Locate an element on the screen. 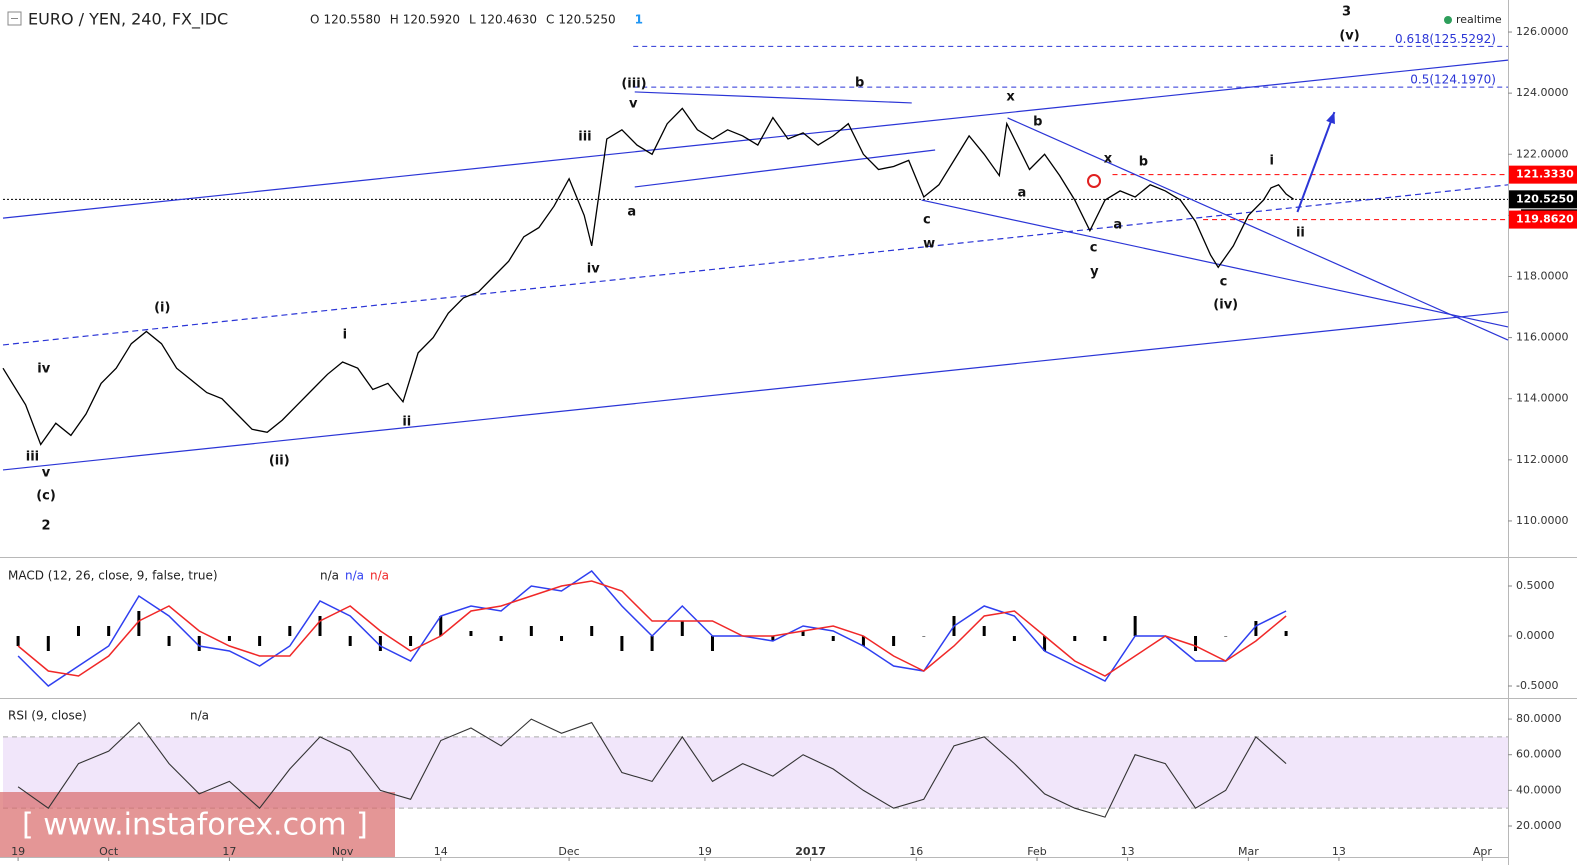 The width and height of the screenshot is (1577, 865). wave-label: (c) is located at coordinates (46, 495).